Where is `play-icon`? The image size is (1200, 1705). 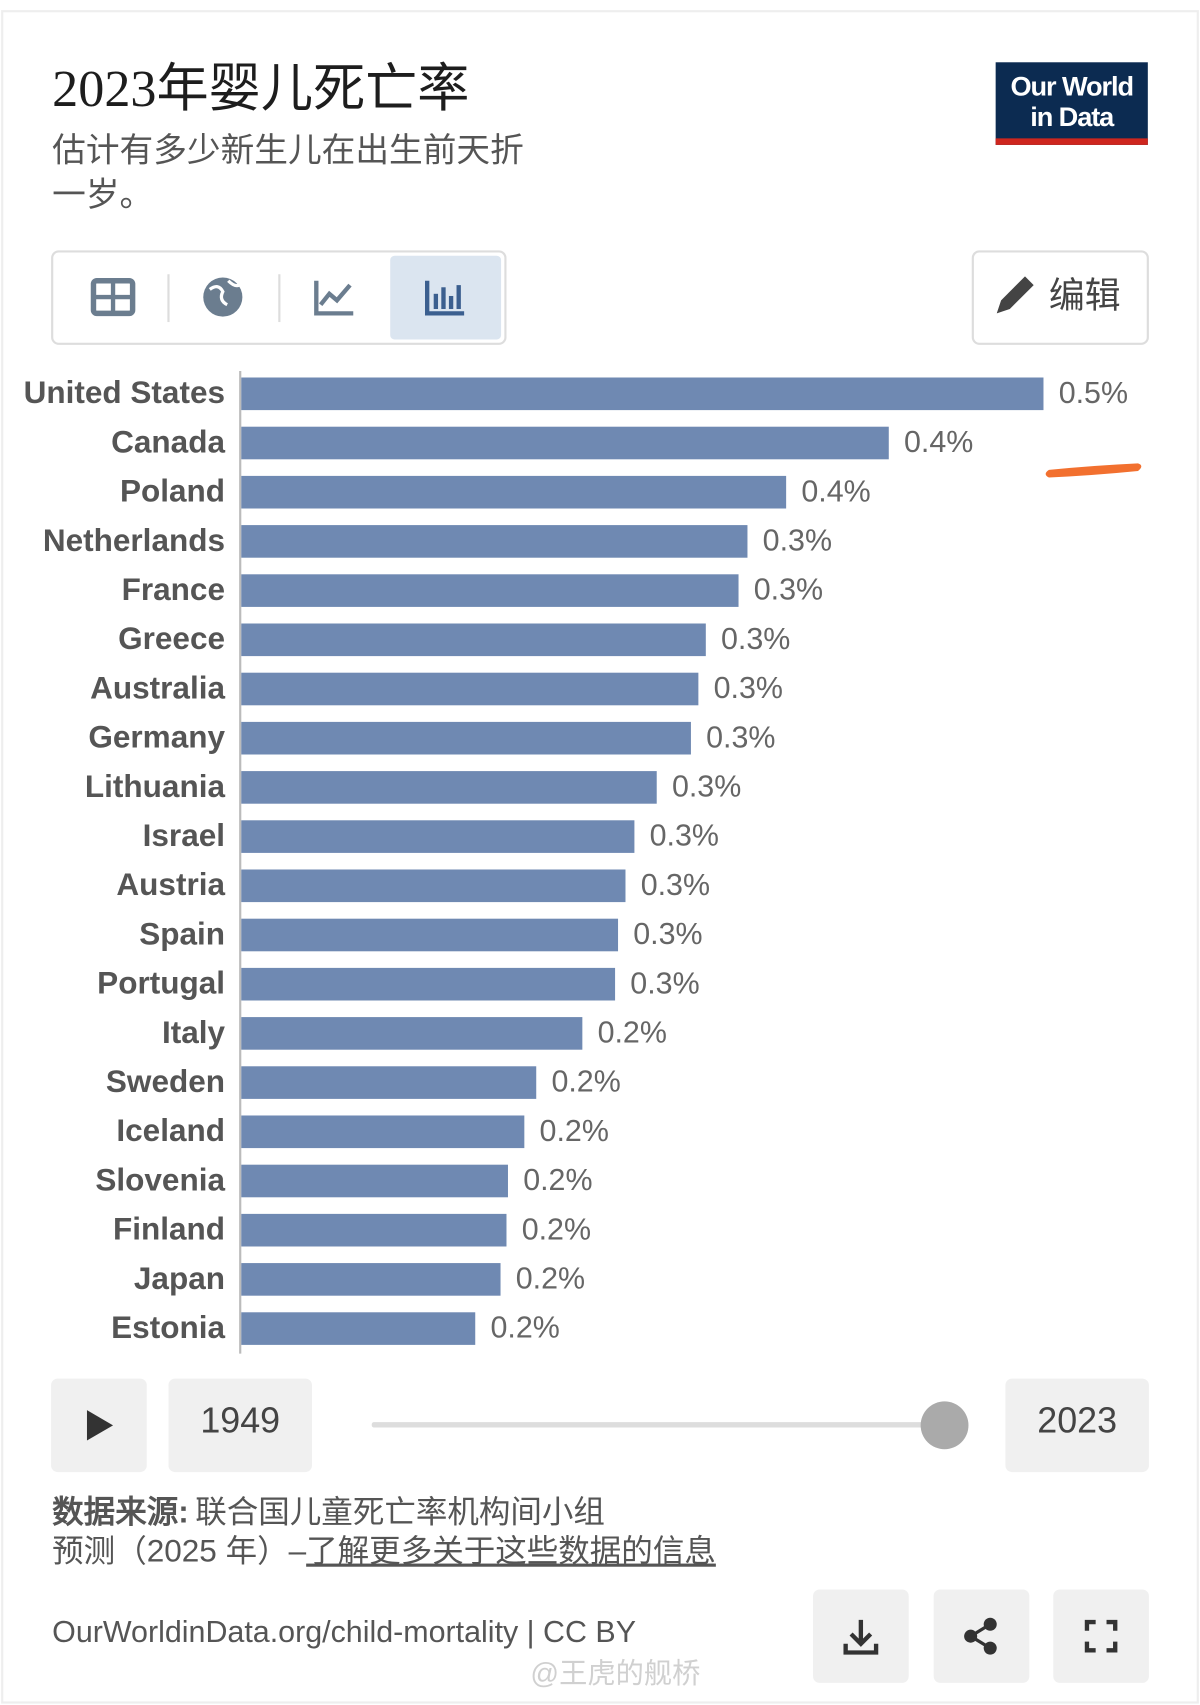
play-icon is located at coordinates (100, 1425).